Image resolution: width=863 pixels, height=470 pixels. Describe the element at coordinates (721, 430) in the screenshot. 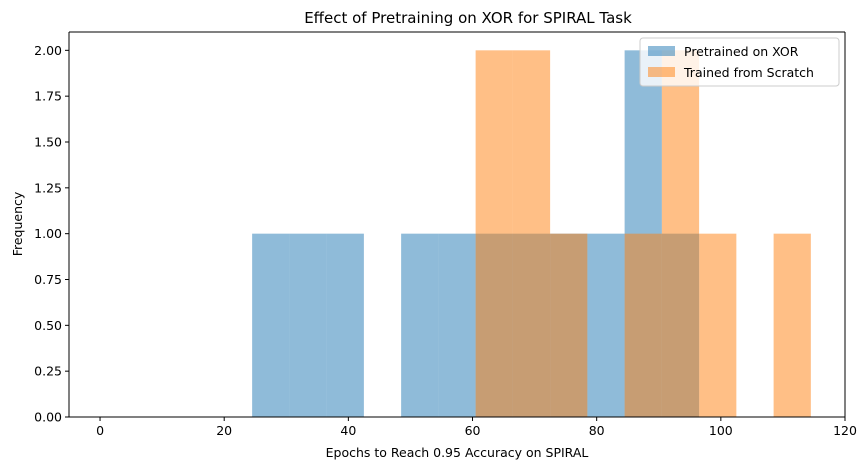

I see `x-tick-label-100: 100` at that location.